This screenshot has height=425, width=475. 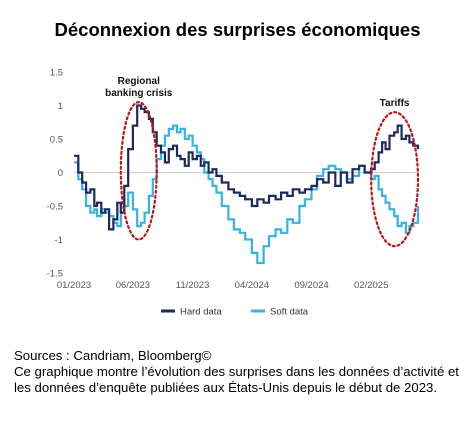 What do you see at coordinates (139, 81) in the screenshot?
I see `annotation-label: Regional` at bounding box center [139, 81].